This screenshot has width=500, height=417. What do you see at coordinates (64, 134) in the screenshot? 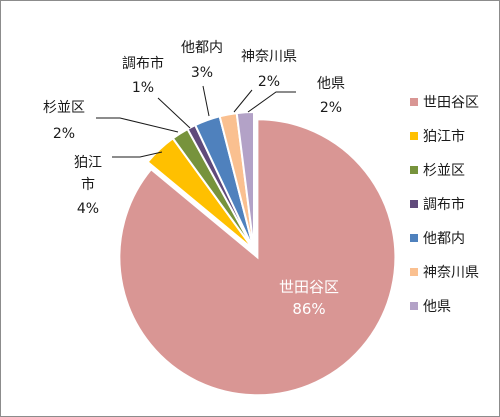
I see `data-label-value-3: 2%` at bounding box center [64, 134].